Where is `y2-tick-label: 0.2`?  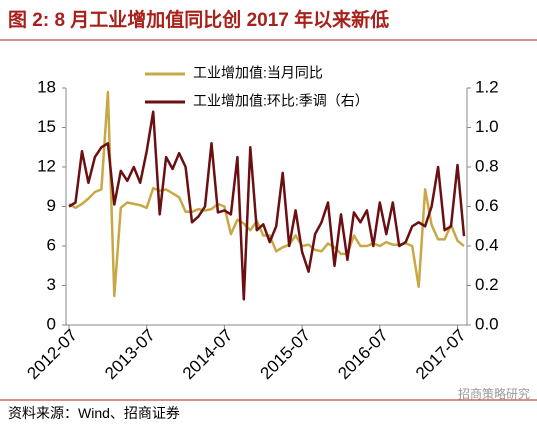 y2-tick-label: 0.2 is located at coordinates (487, 284).